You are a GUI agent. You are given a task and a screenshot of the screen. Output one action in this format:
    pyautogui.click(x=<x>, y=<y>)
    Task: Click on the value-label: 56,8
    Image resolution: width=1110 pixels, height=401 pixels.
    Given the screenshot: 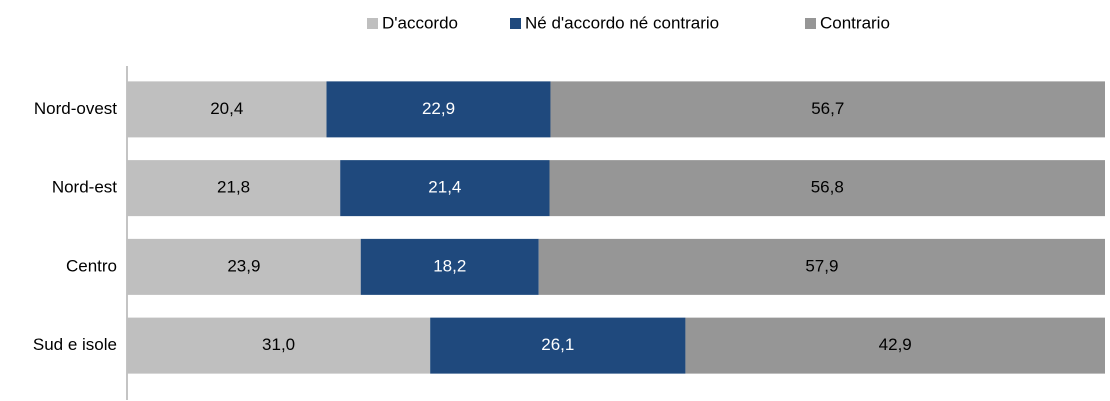 What is the action you would take?
    pyautogui.click(x=827, y=187)
    